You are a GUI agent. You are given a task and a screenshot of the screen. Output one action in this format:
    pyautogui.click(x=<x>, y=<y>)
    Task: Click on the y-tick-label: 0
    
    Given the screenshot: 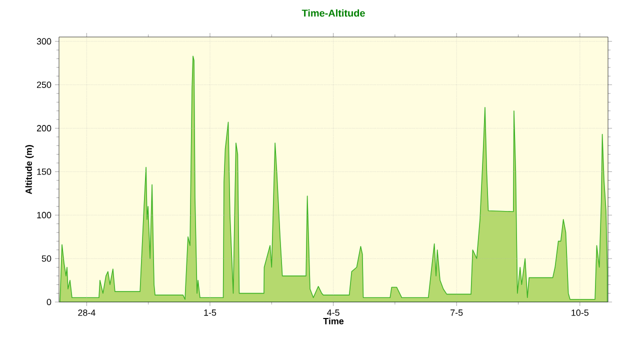 What is the action you would take?
    pyautogui.click(x=49, y=302)
    